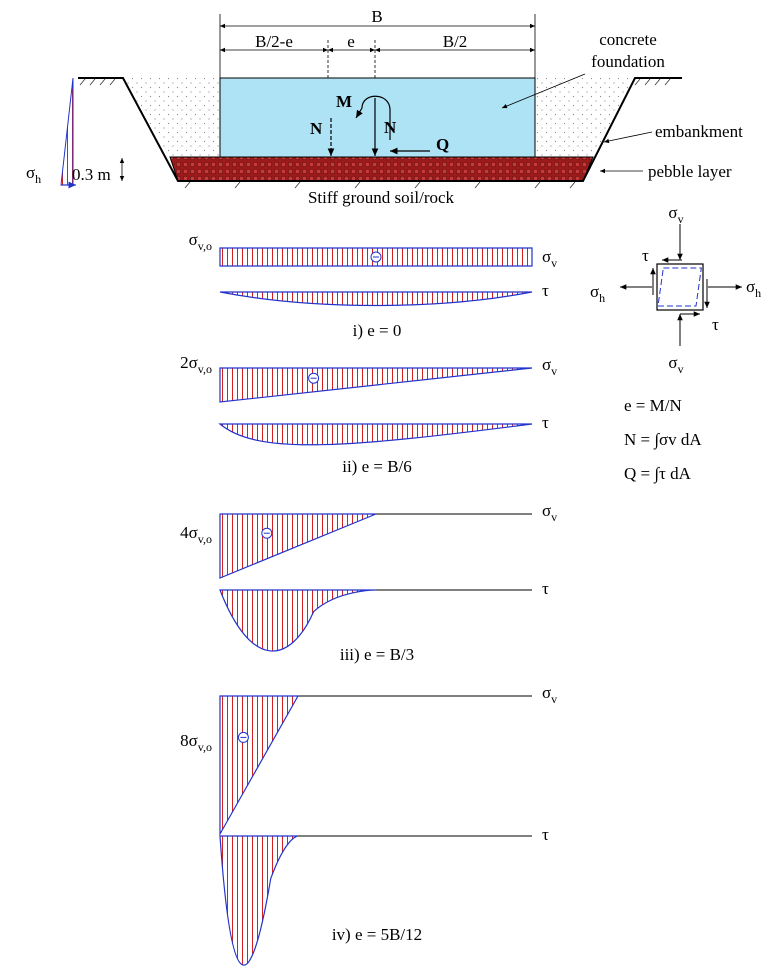  I want to click on label-ground: Stiff ground soil/rock, so click(381, 197).